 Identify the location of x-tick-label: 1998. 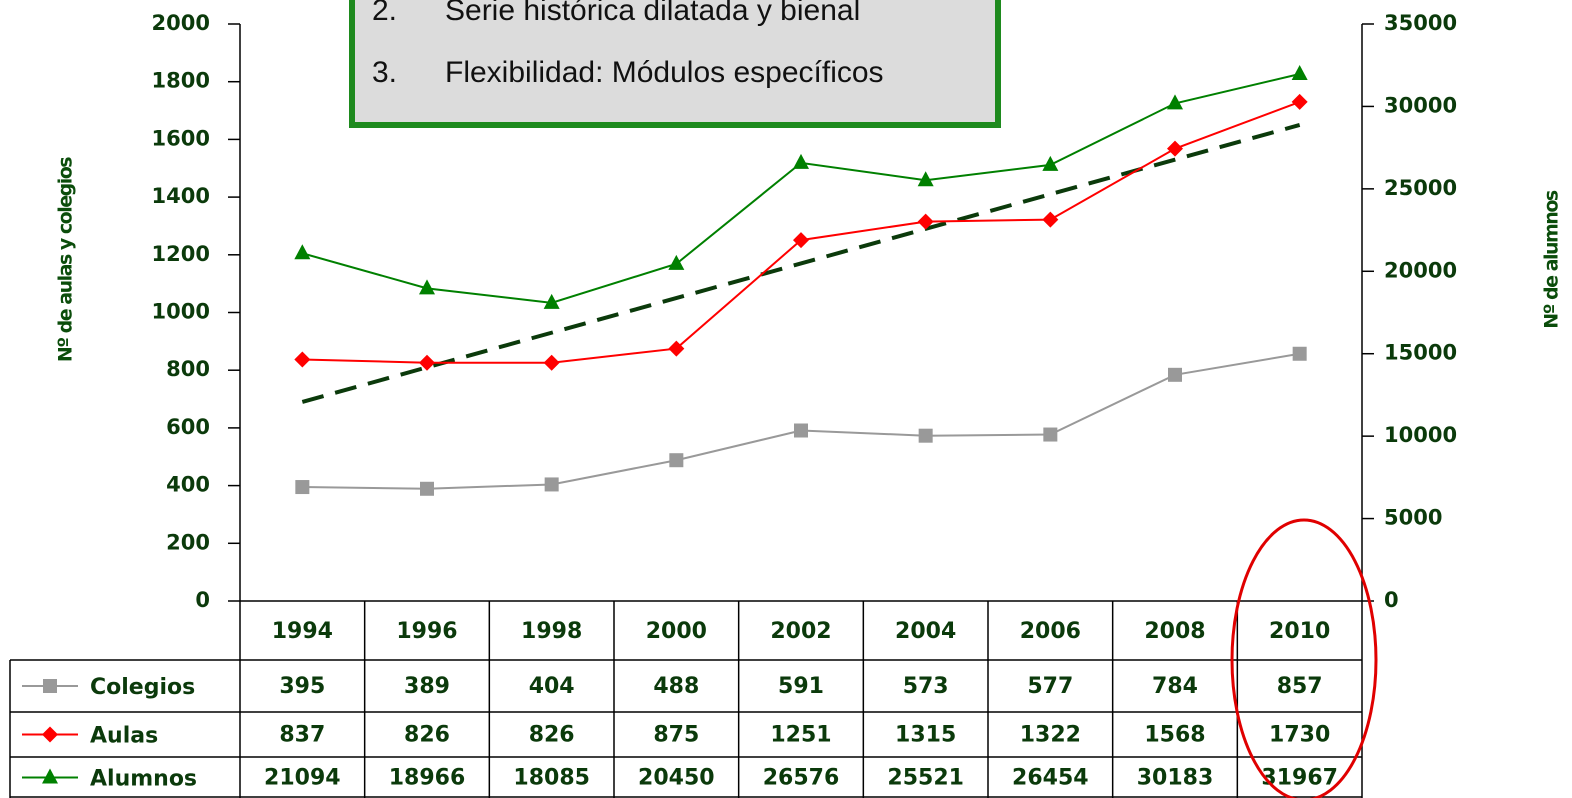
(551, 631).